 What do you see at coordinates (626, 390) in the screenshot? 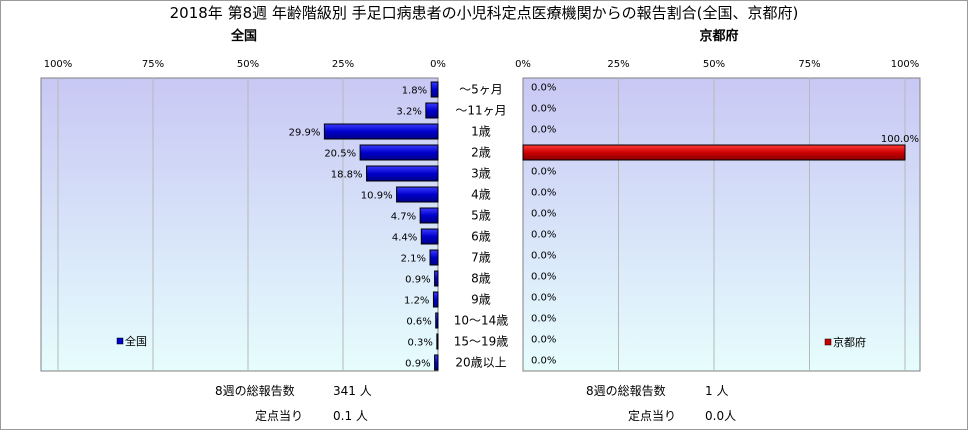
I see `kyoto-total-label: 8週の総報告数` at bounding box center [626, 390].